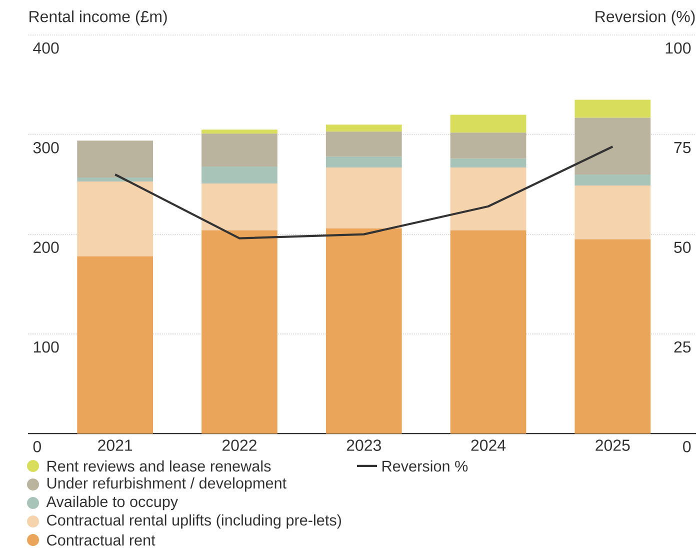 The width and height of the screenshot is (700, 549). Describe the element at coordinates (678, 48) in the screenshot. I see `y2-tick-label: 100` at that location.